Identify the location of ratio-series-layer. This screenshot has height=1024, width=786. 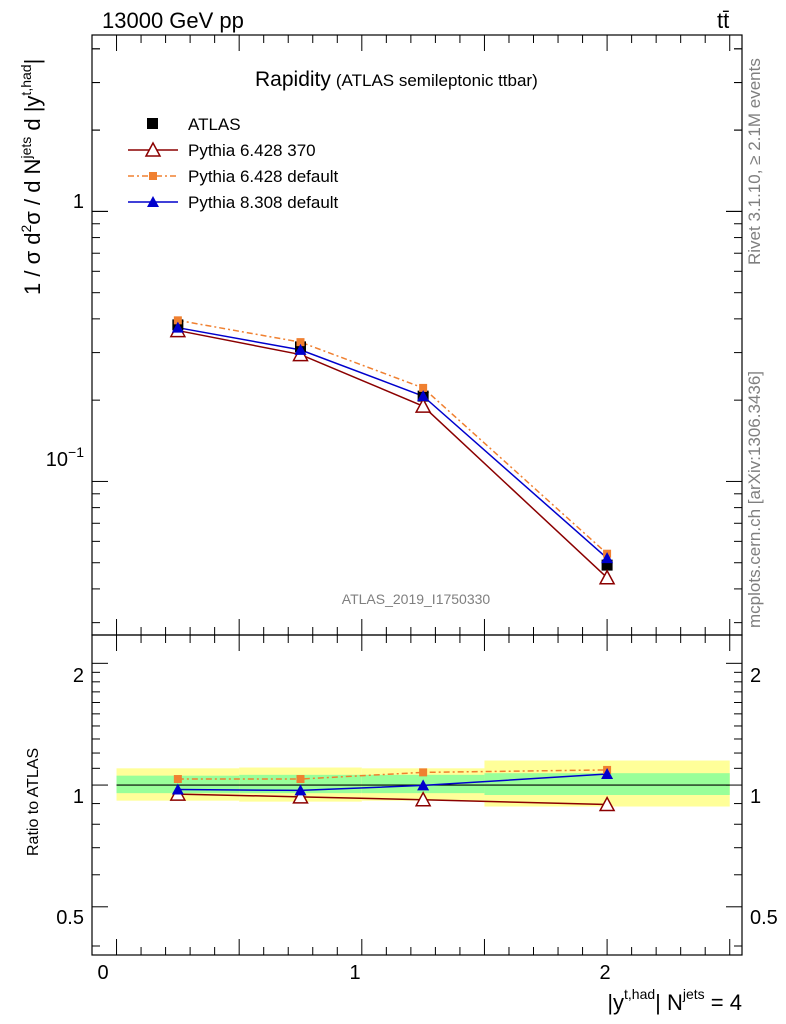
(392, 788).